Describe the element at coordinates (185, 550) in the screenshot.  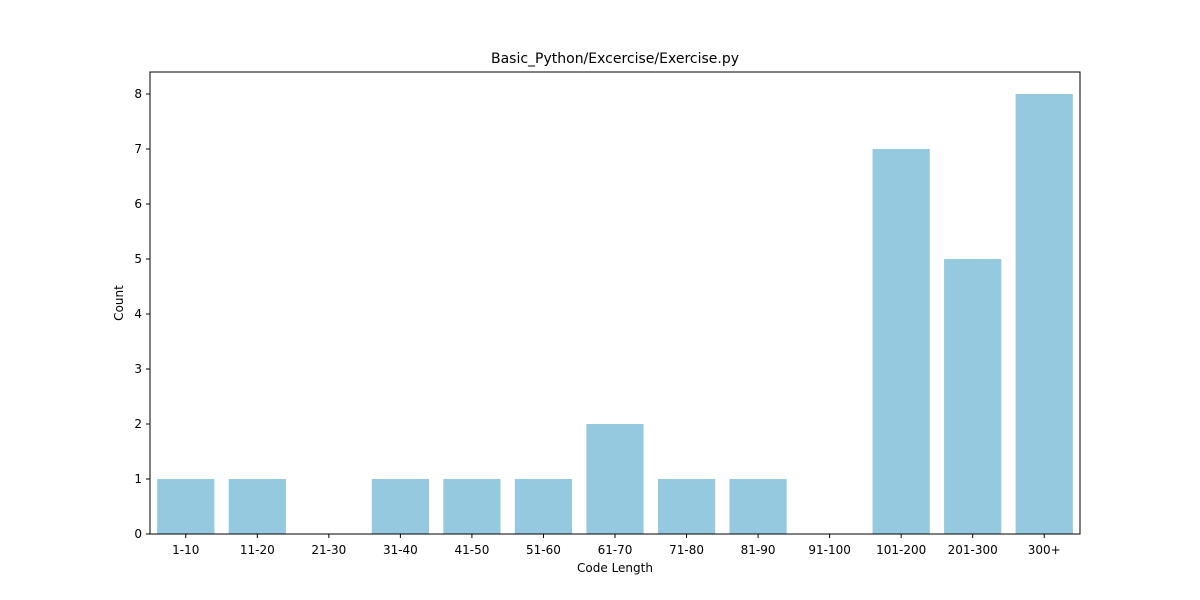
I see `x-tick-label: 1-10` at that location.